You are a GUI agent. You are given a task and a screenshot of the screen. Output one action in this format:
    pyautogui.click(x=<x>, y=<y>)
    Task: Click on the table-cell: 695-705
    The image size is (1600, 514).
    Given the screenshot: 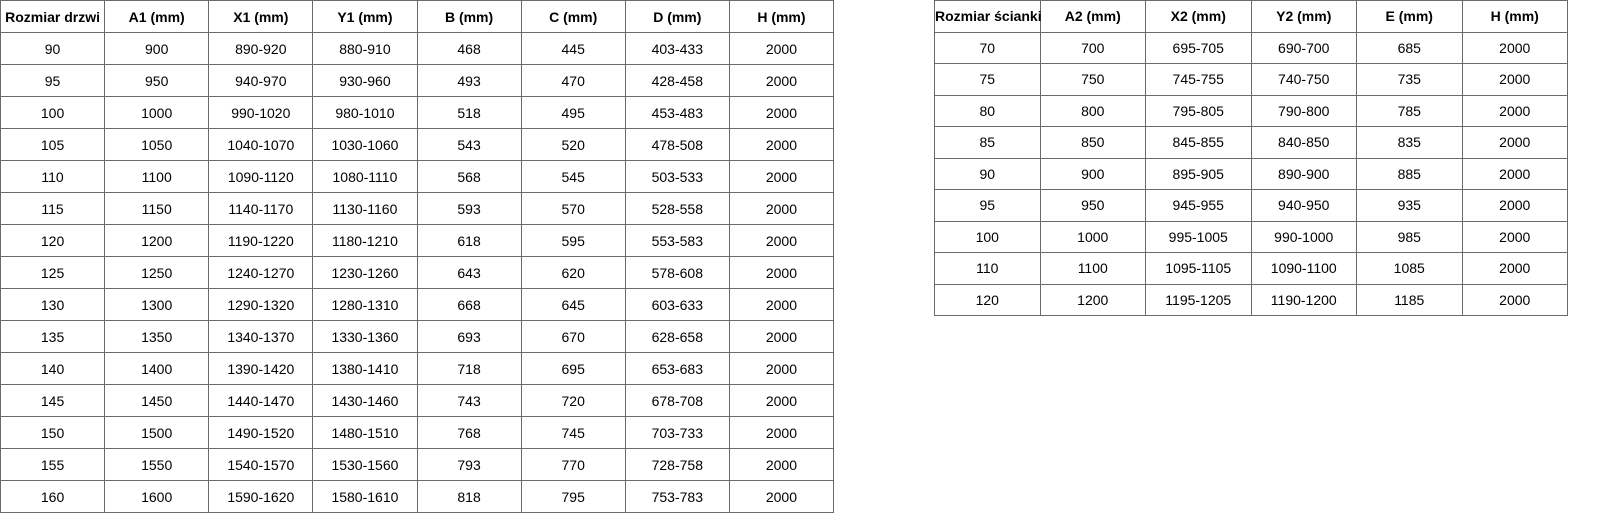 What is the action you would take?
    pyautogui.click(x=1198, y=47)
    